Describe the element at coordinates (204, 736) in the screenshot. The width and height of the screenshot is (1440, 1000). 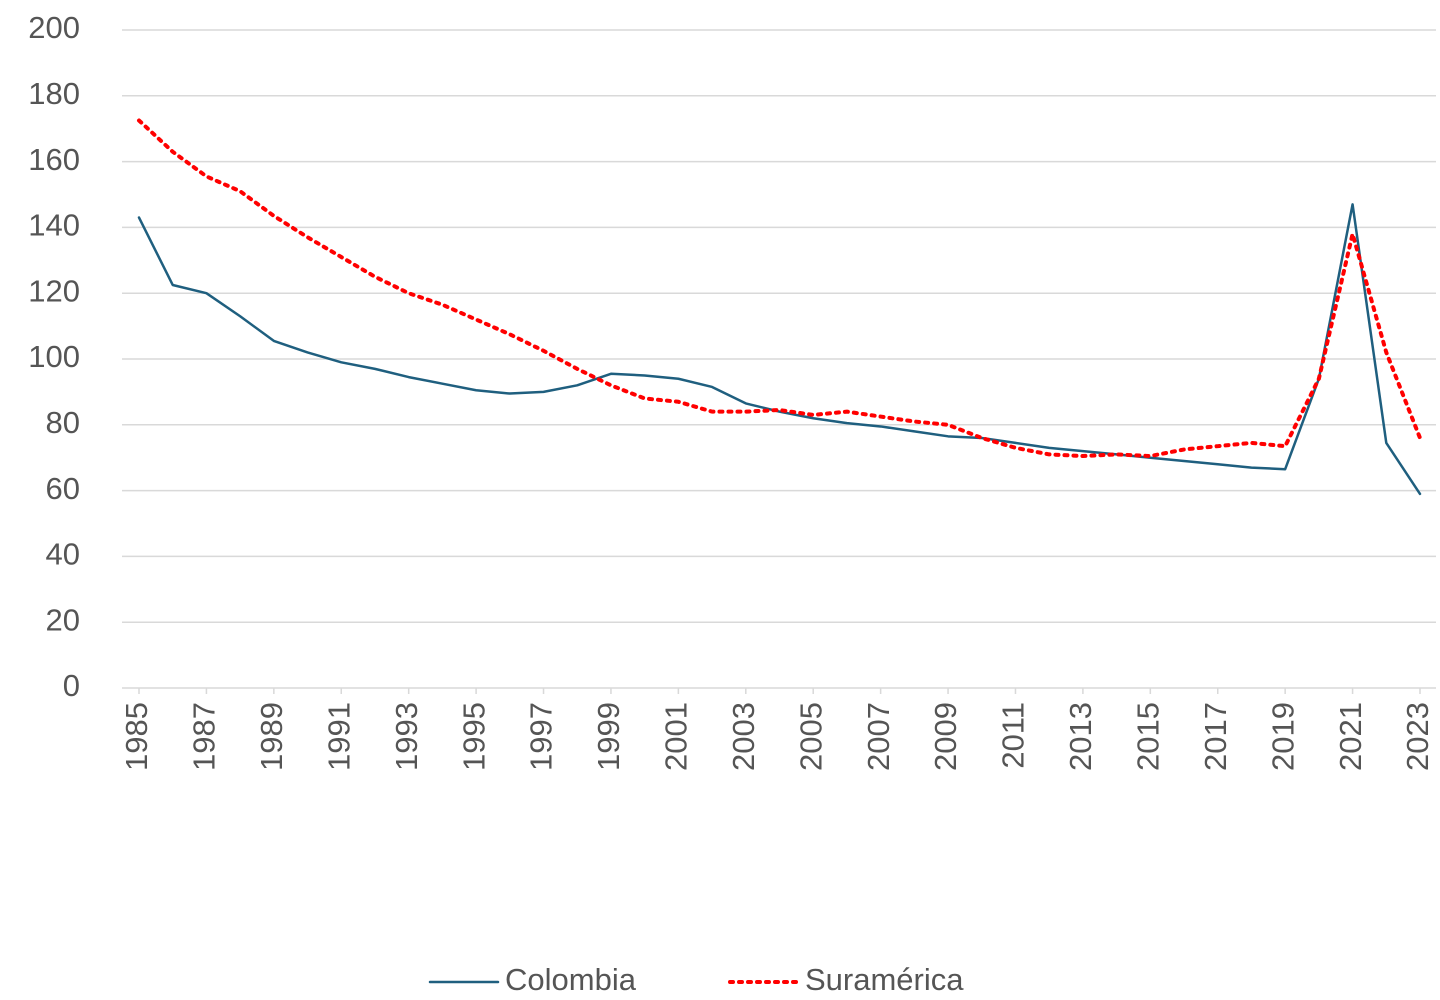
I see `x-tick-label: 1987` at that location.